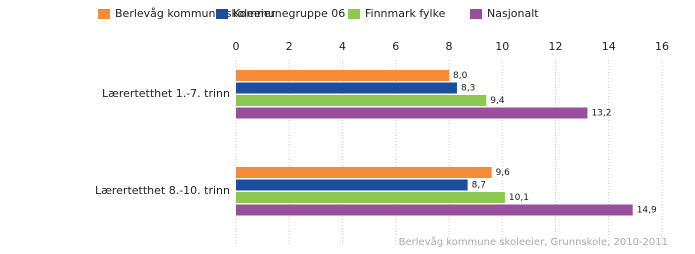 This screenshot has height=254, width=695. What do you see at coordinates (513, 13) in the screenshot?
I see `legend-label: Nasjonalt` at bounding box center [513, 13].